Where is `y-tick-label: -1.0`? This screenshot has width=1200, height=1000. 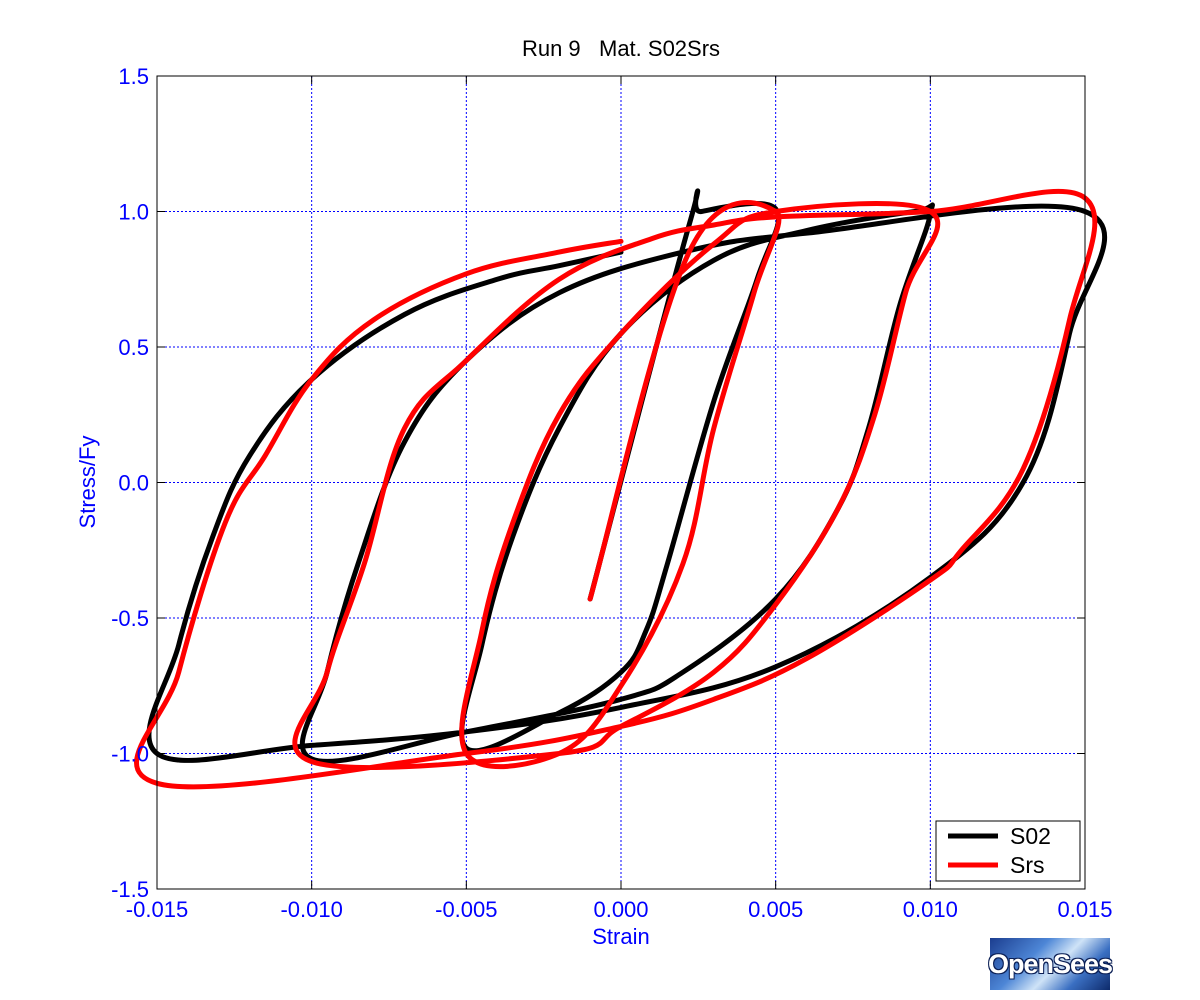 y-tick-label: -1.0 is located at coordinates (130, 754).